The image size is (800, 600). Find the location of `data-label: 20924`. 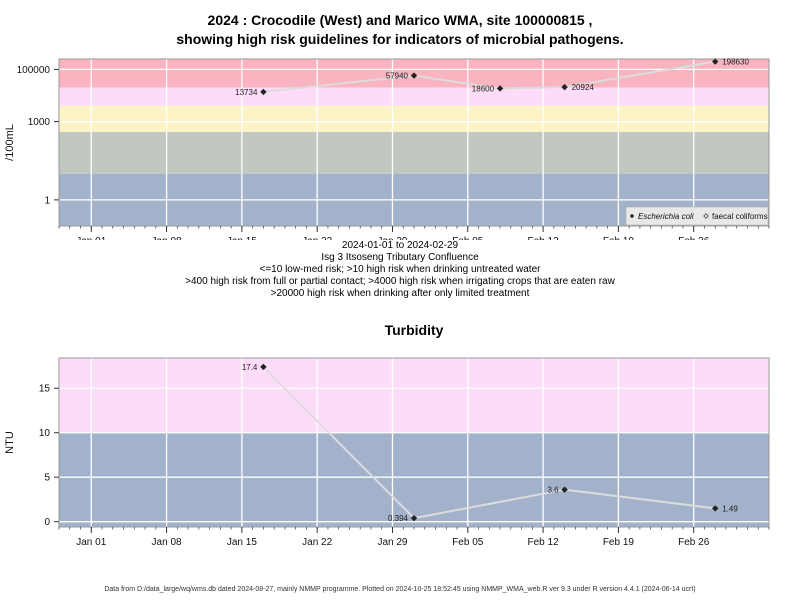

data-label: 20924 is located at coordinates (583, 87).